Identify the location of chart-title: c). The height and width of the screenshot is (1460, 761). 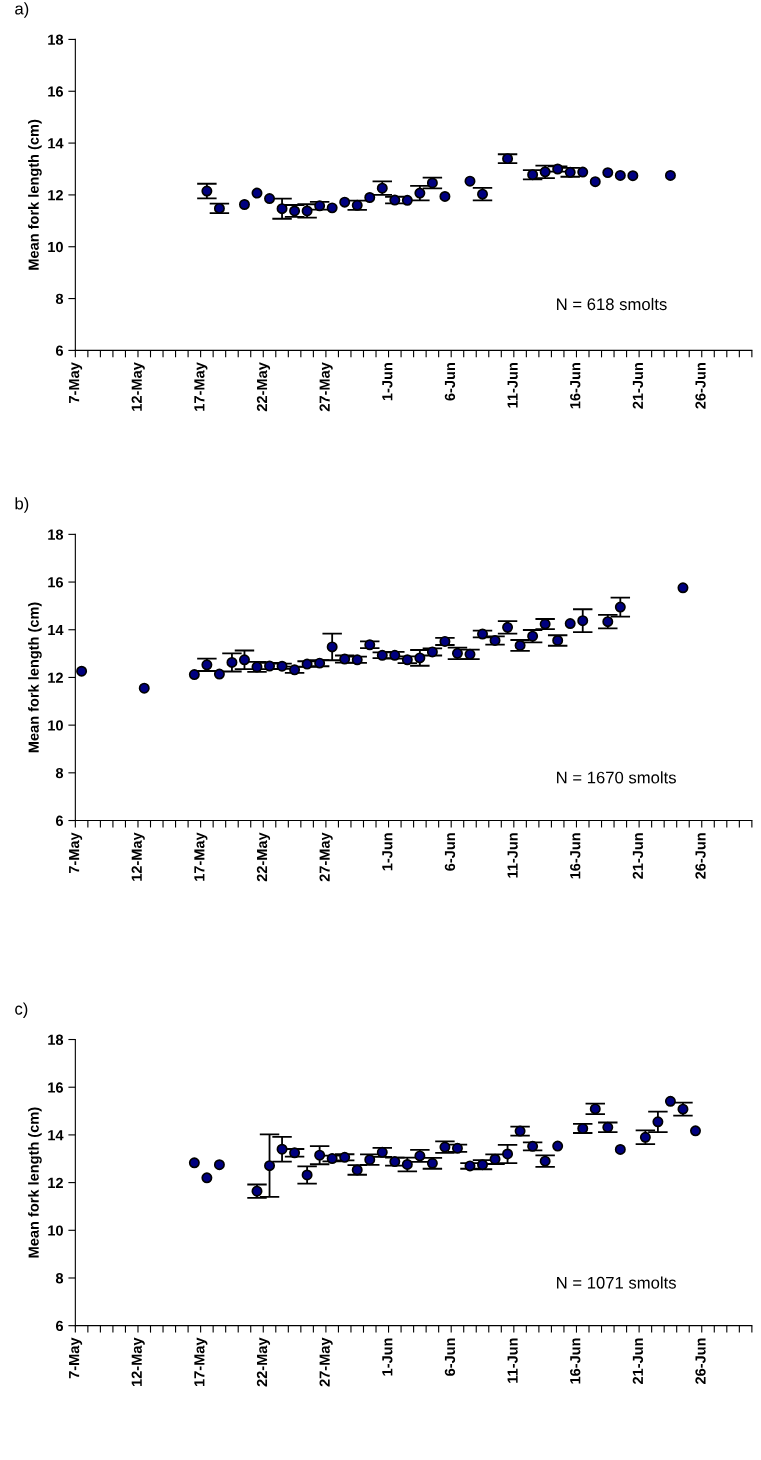
(21, 1010).